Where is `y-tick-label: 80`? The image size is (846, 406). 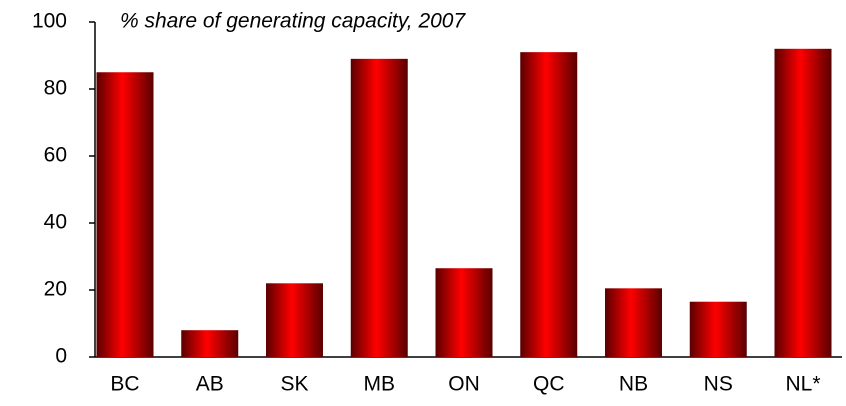
y-tick-label: 80 is located at coordinates (55, 88).